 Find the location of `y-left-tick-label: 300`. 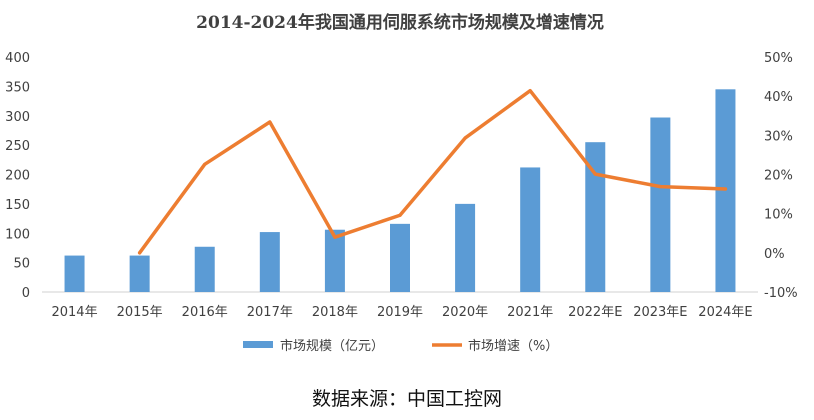

y-left-tick-label: 300 is located at coordinates (17, 117).